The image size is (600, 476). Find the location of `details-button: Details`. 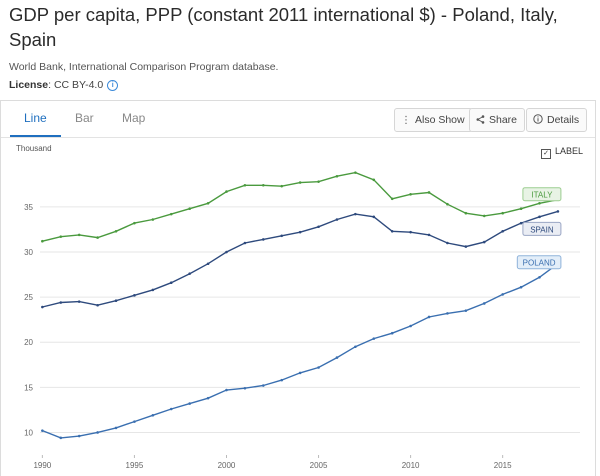

details-button: Details is located at coordinates (557, 120).